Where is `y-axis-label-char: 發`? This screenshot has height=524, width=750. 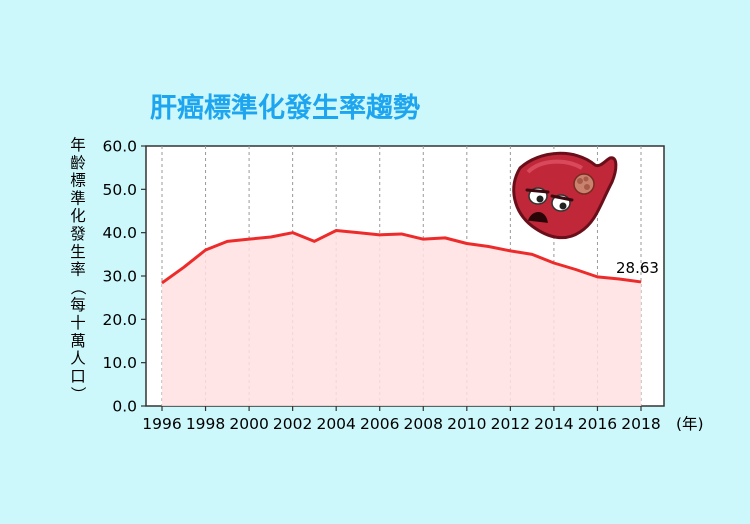 y-axis-label-char: 發 is located at coordinates (78, 234).